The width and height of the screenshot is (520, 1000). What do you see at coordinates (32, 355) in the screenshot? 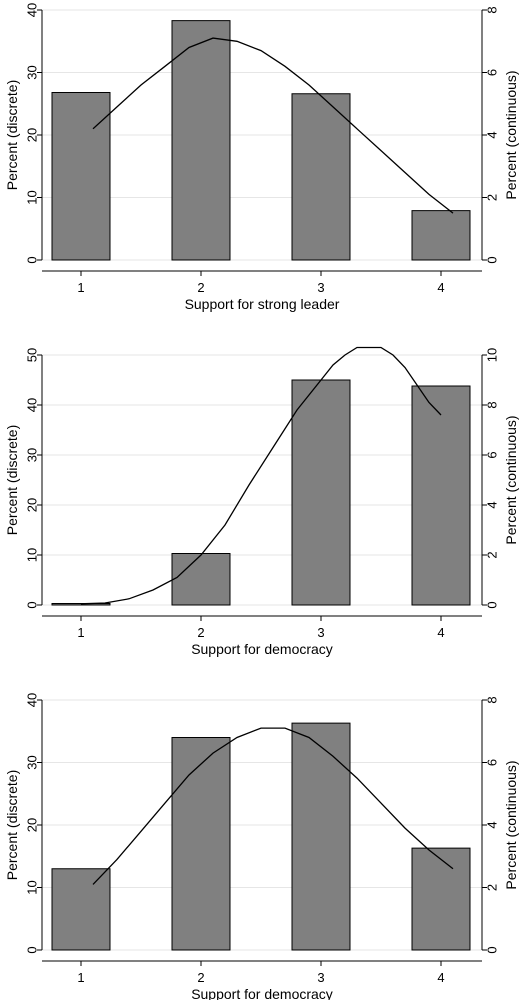
I see `left-tick-label: 50` at bounding box center [32, 355].